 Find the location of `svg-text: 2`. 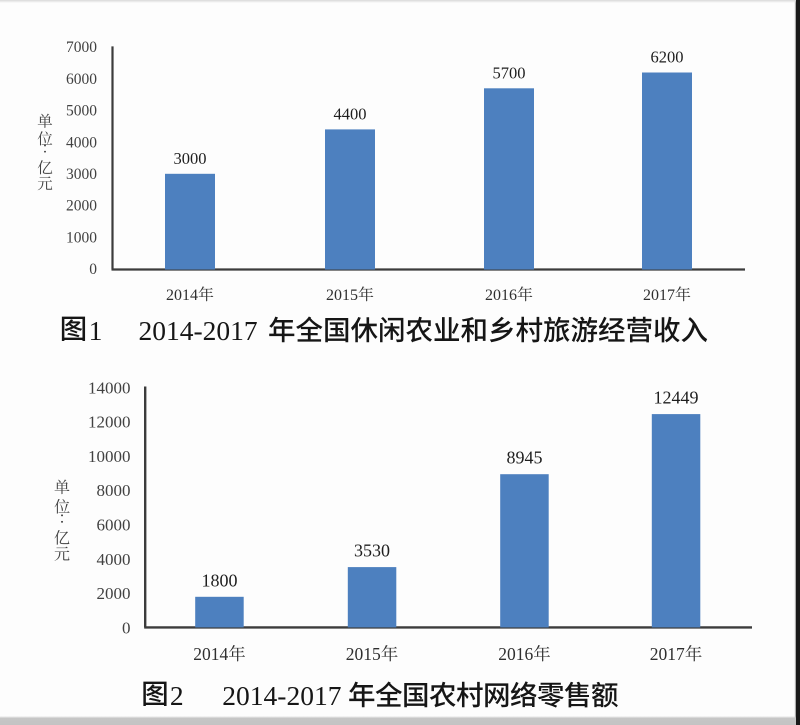

svg-text: 2 is located at coordinates (177, 695).